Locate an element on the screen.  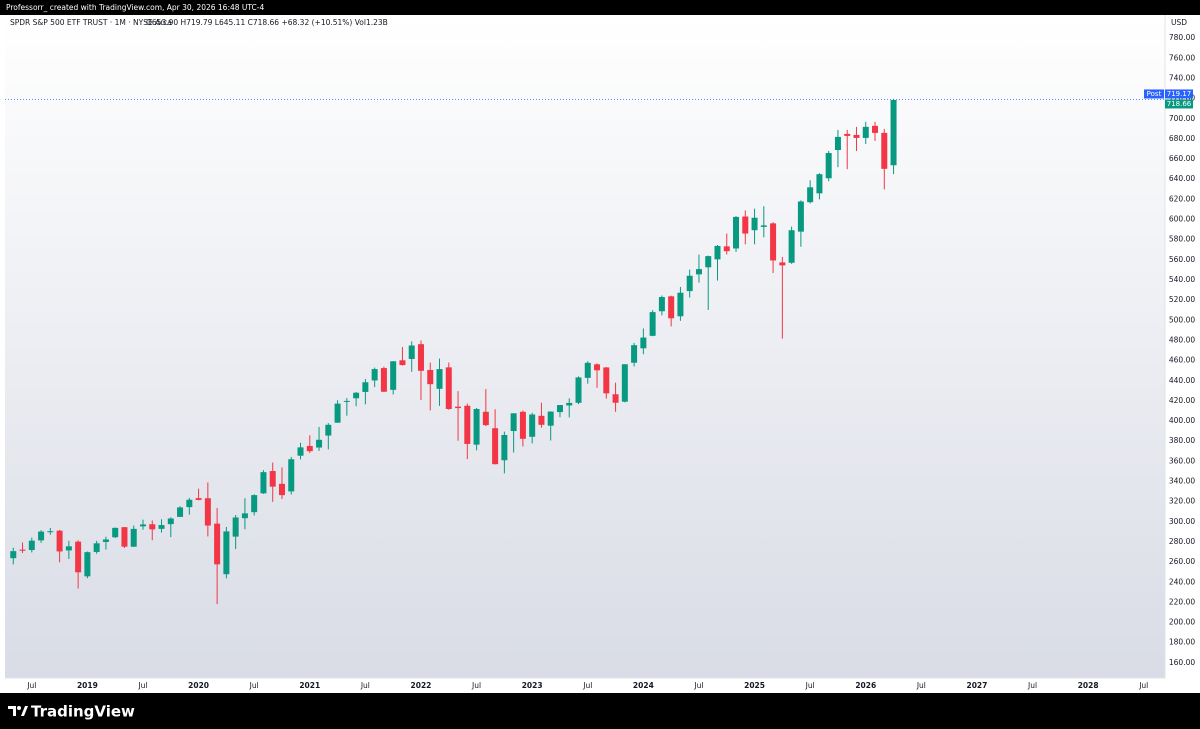
y-tick-label: 260.00 is located at coordinates (1182, 561).